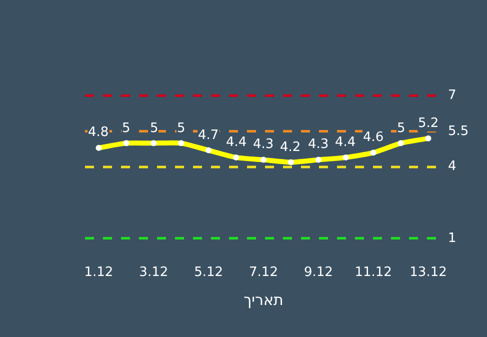  Describe the element at coordinates (99, 272) in the screenshot. I see `x-tick-label: 1.12` at that location.